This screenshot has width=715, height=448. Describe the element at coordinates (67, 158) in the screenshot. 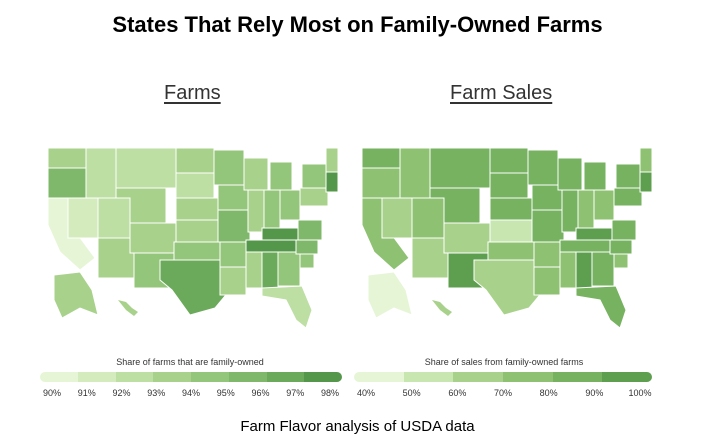

I see `state-wa` at that location.